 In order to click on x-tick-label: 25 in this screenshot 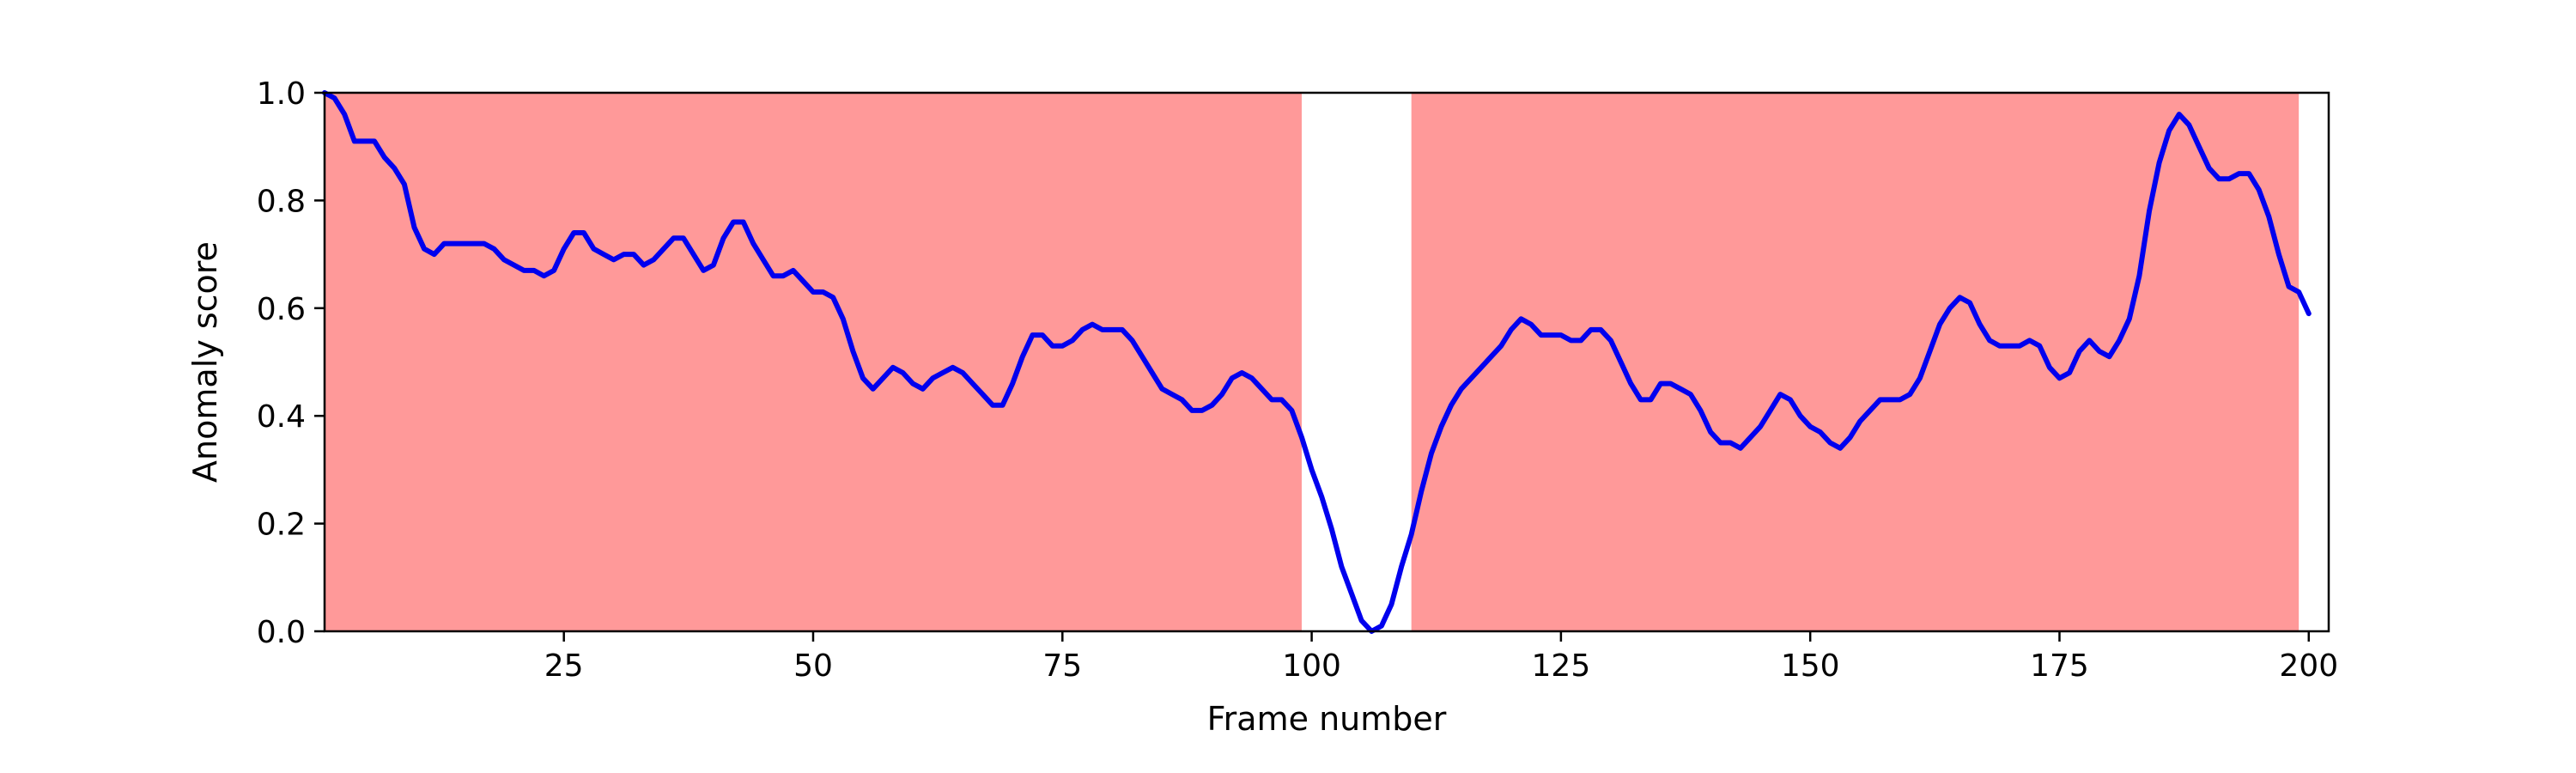, I will do `click(564, 666)`.